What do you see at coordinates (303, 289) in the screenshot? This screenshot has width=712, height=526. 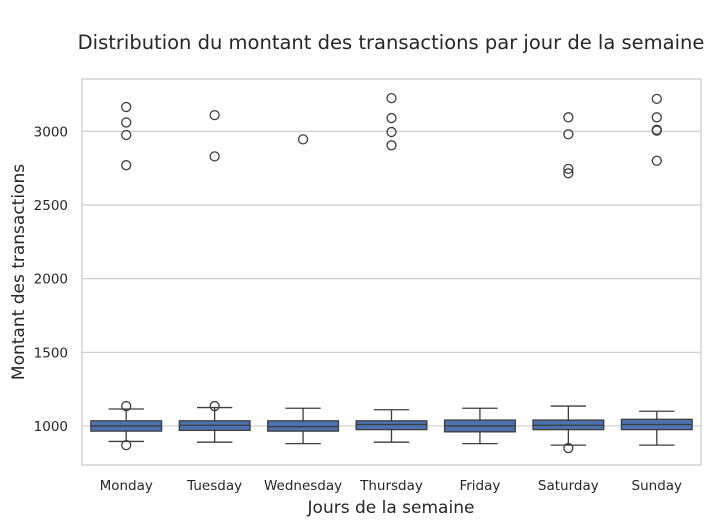 I see `box-wednesday` at bounding box center [303, 289].